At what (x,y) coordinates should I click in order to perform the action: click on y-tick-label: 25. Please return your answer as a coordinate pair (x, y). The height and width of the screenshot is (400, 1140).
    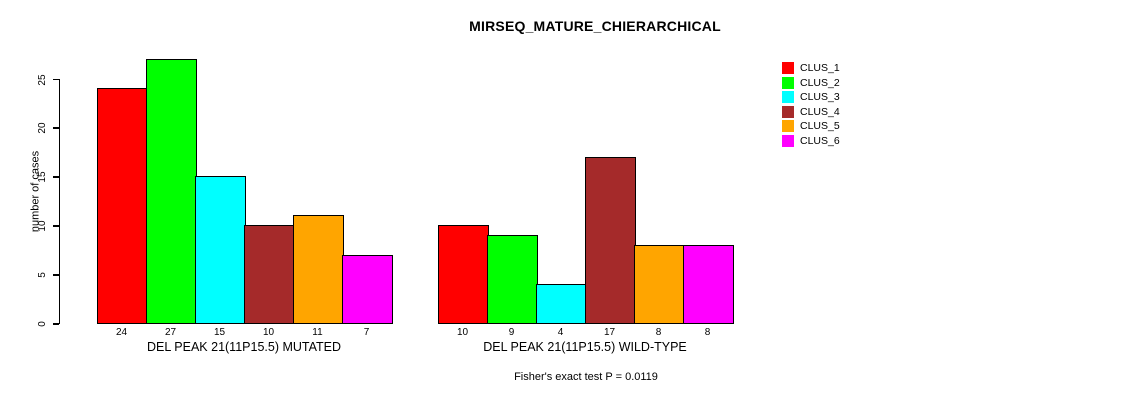
    Looking at the image, I should click on (42, 79).